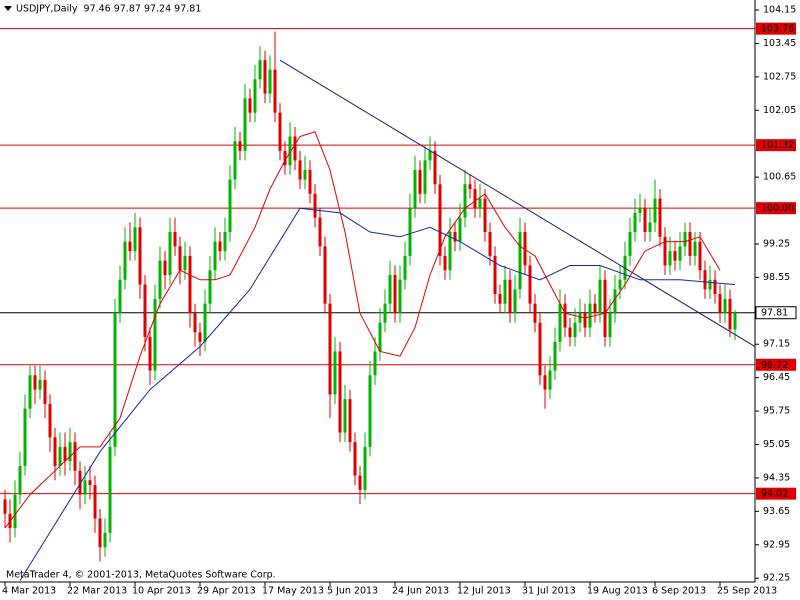 This screenshot has height=600, width=800. Describe the element at coordinates (774, 313) in the screenshot. I see `current-price-label: 97.81` at that location.